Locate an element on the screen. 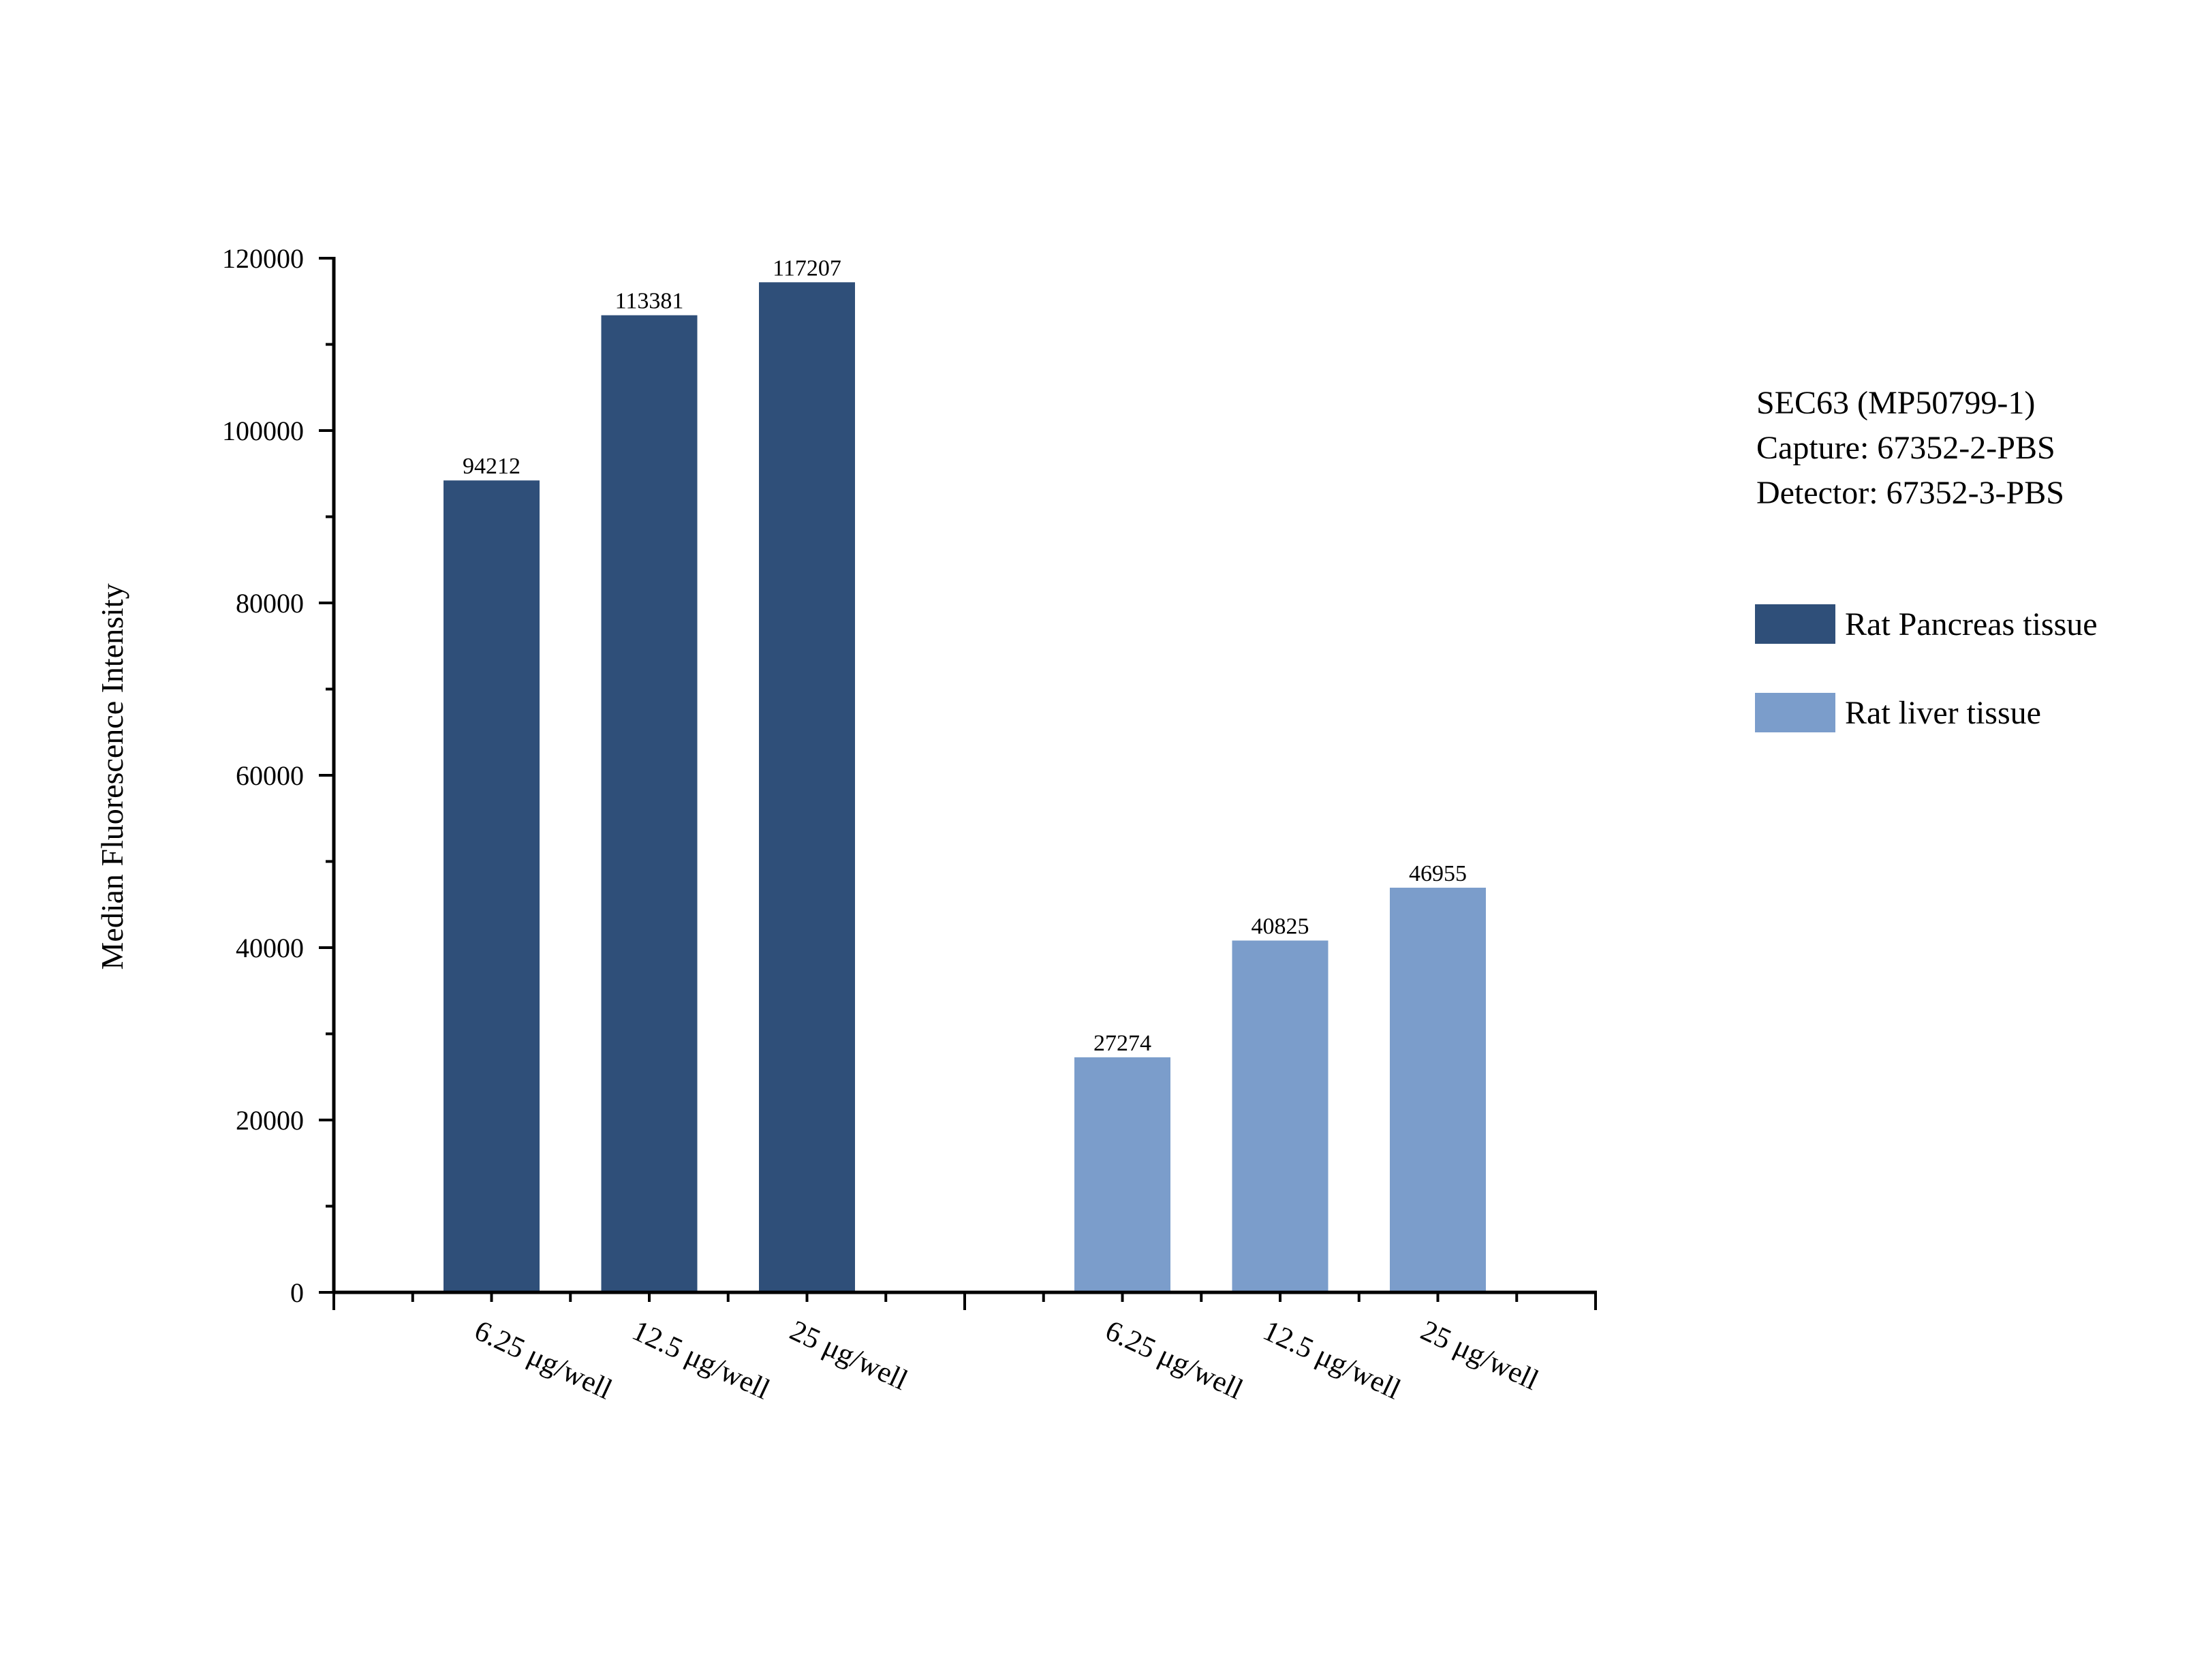 The image size is (2191, 1680). legend-label-rat-liver: Rat liver tissue is located at coordinates (1943, 713).